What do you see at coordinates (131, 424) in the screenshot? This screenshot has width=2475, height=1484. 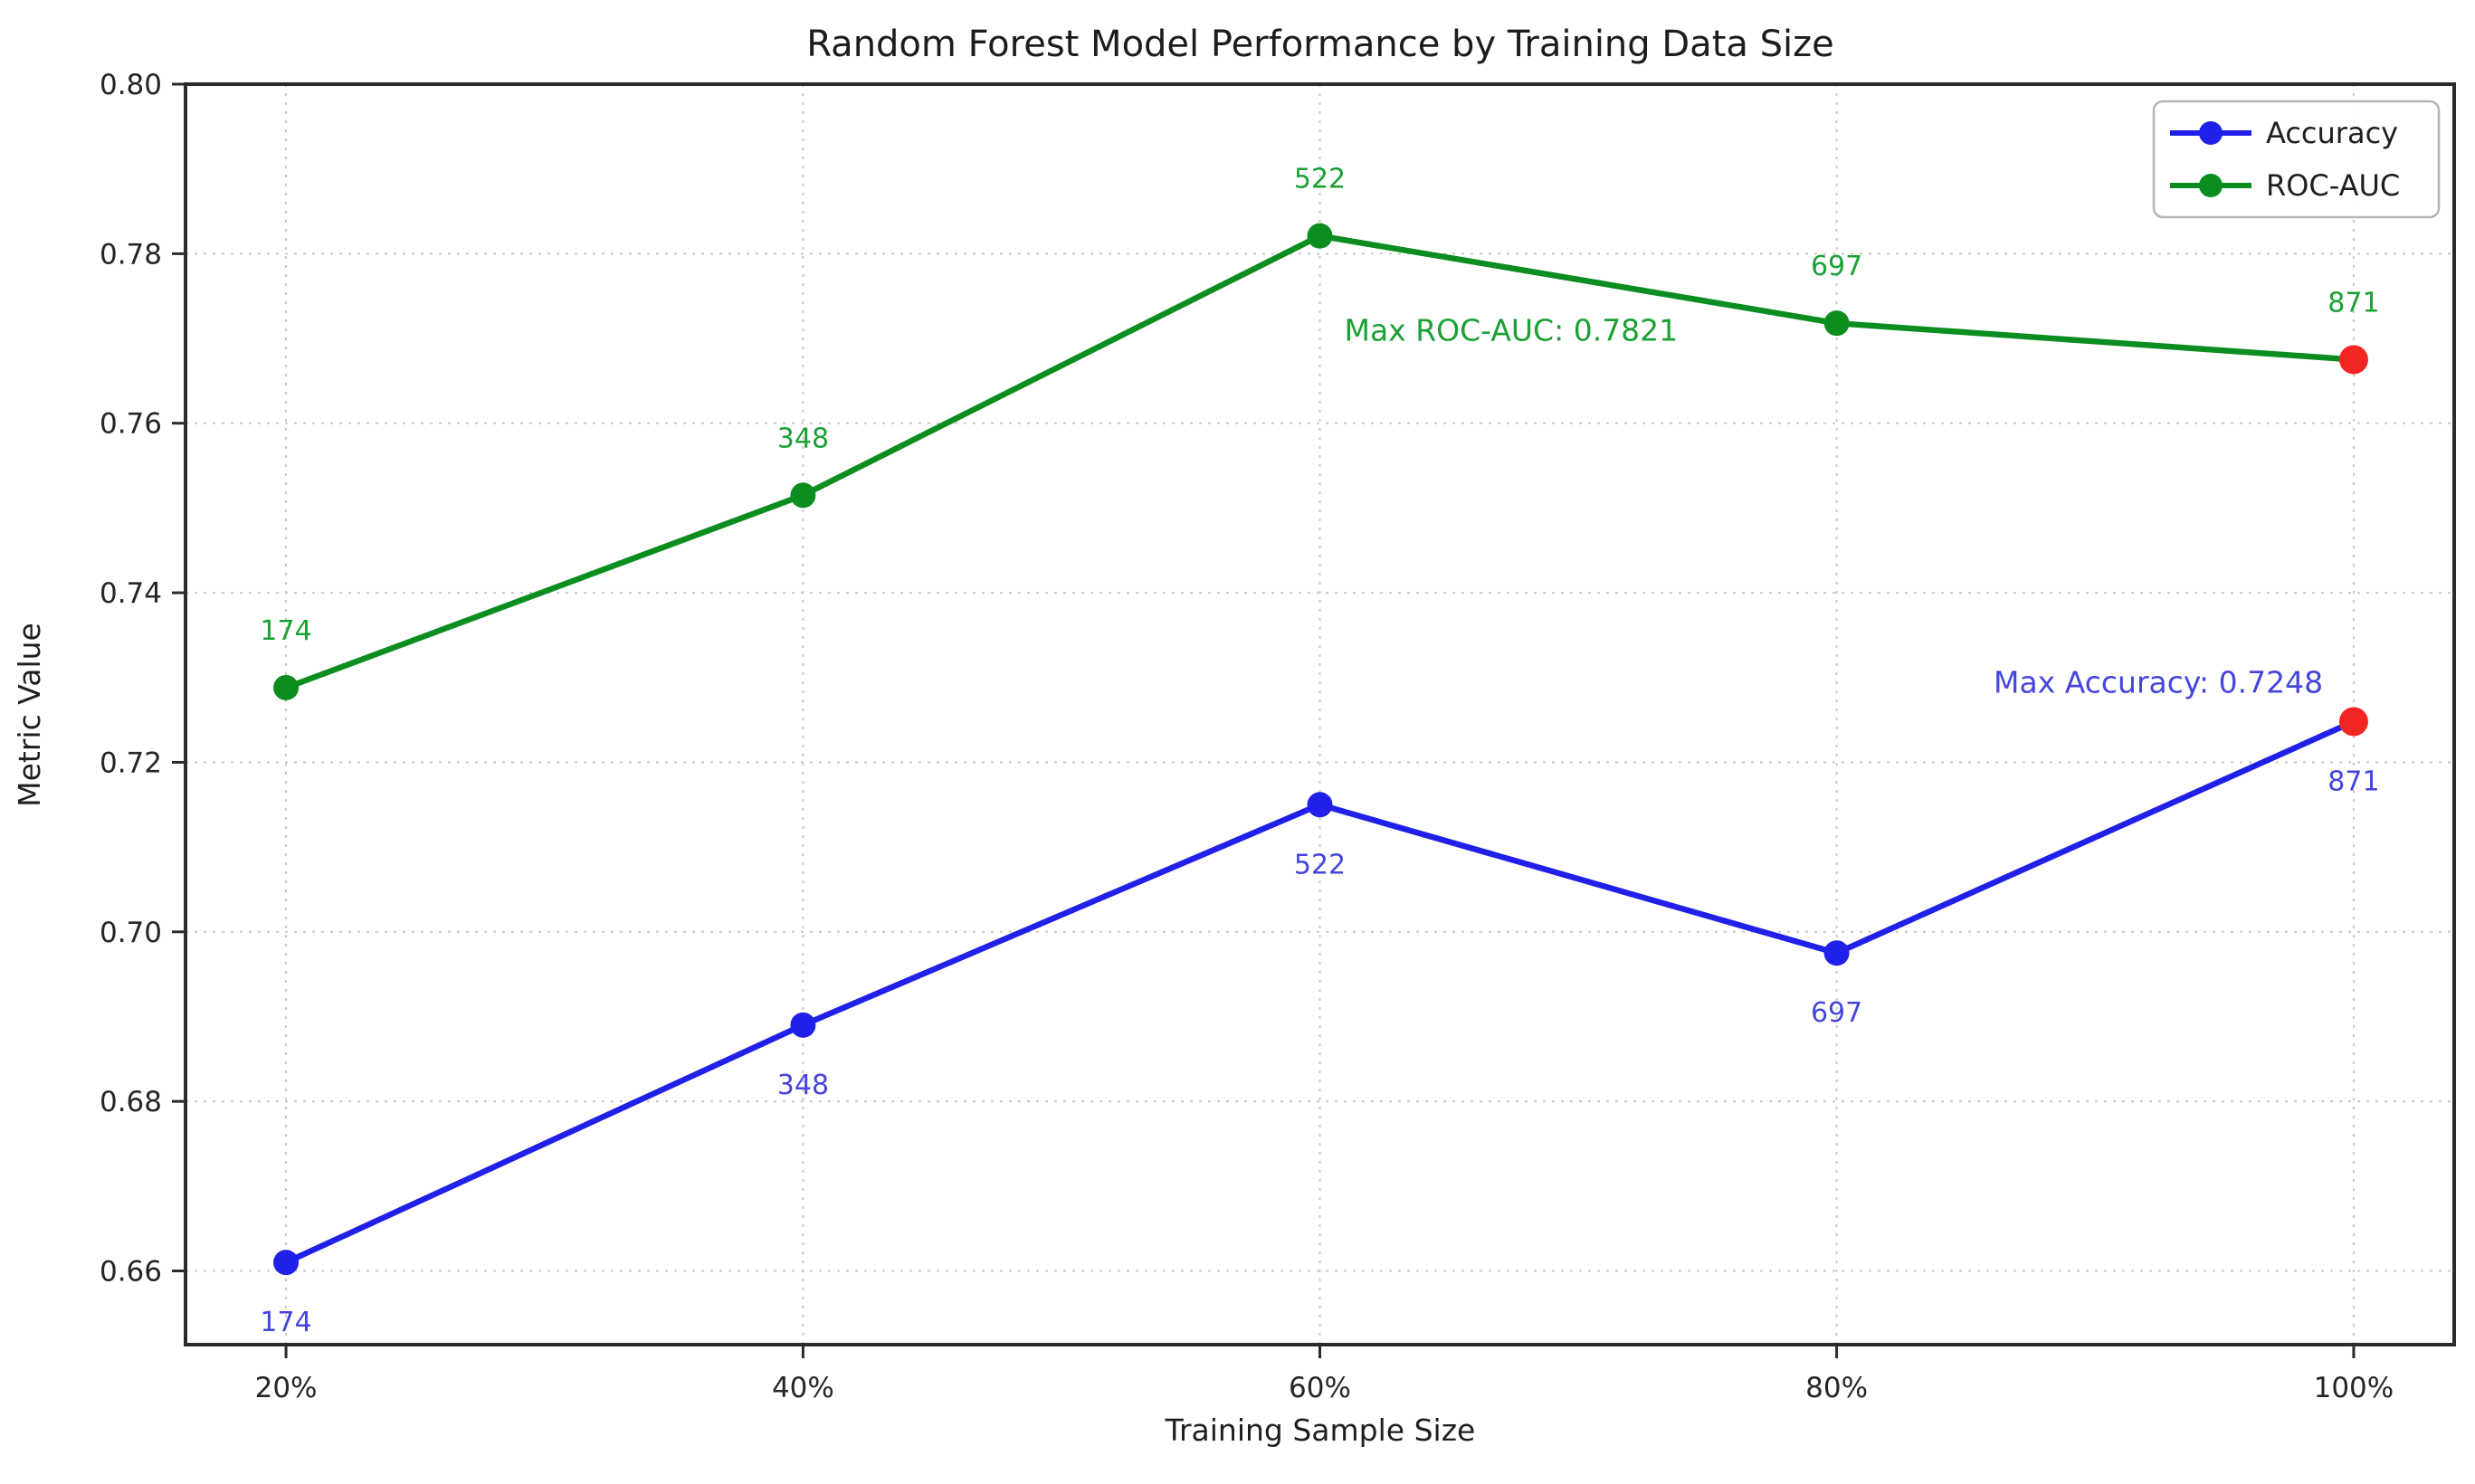 I see `y-tick-label: 0.76` at bounding box center [131, 424].